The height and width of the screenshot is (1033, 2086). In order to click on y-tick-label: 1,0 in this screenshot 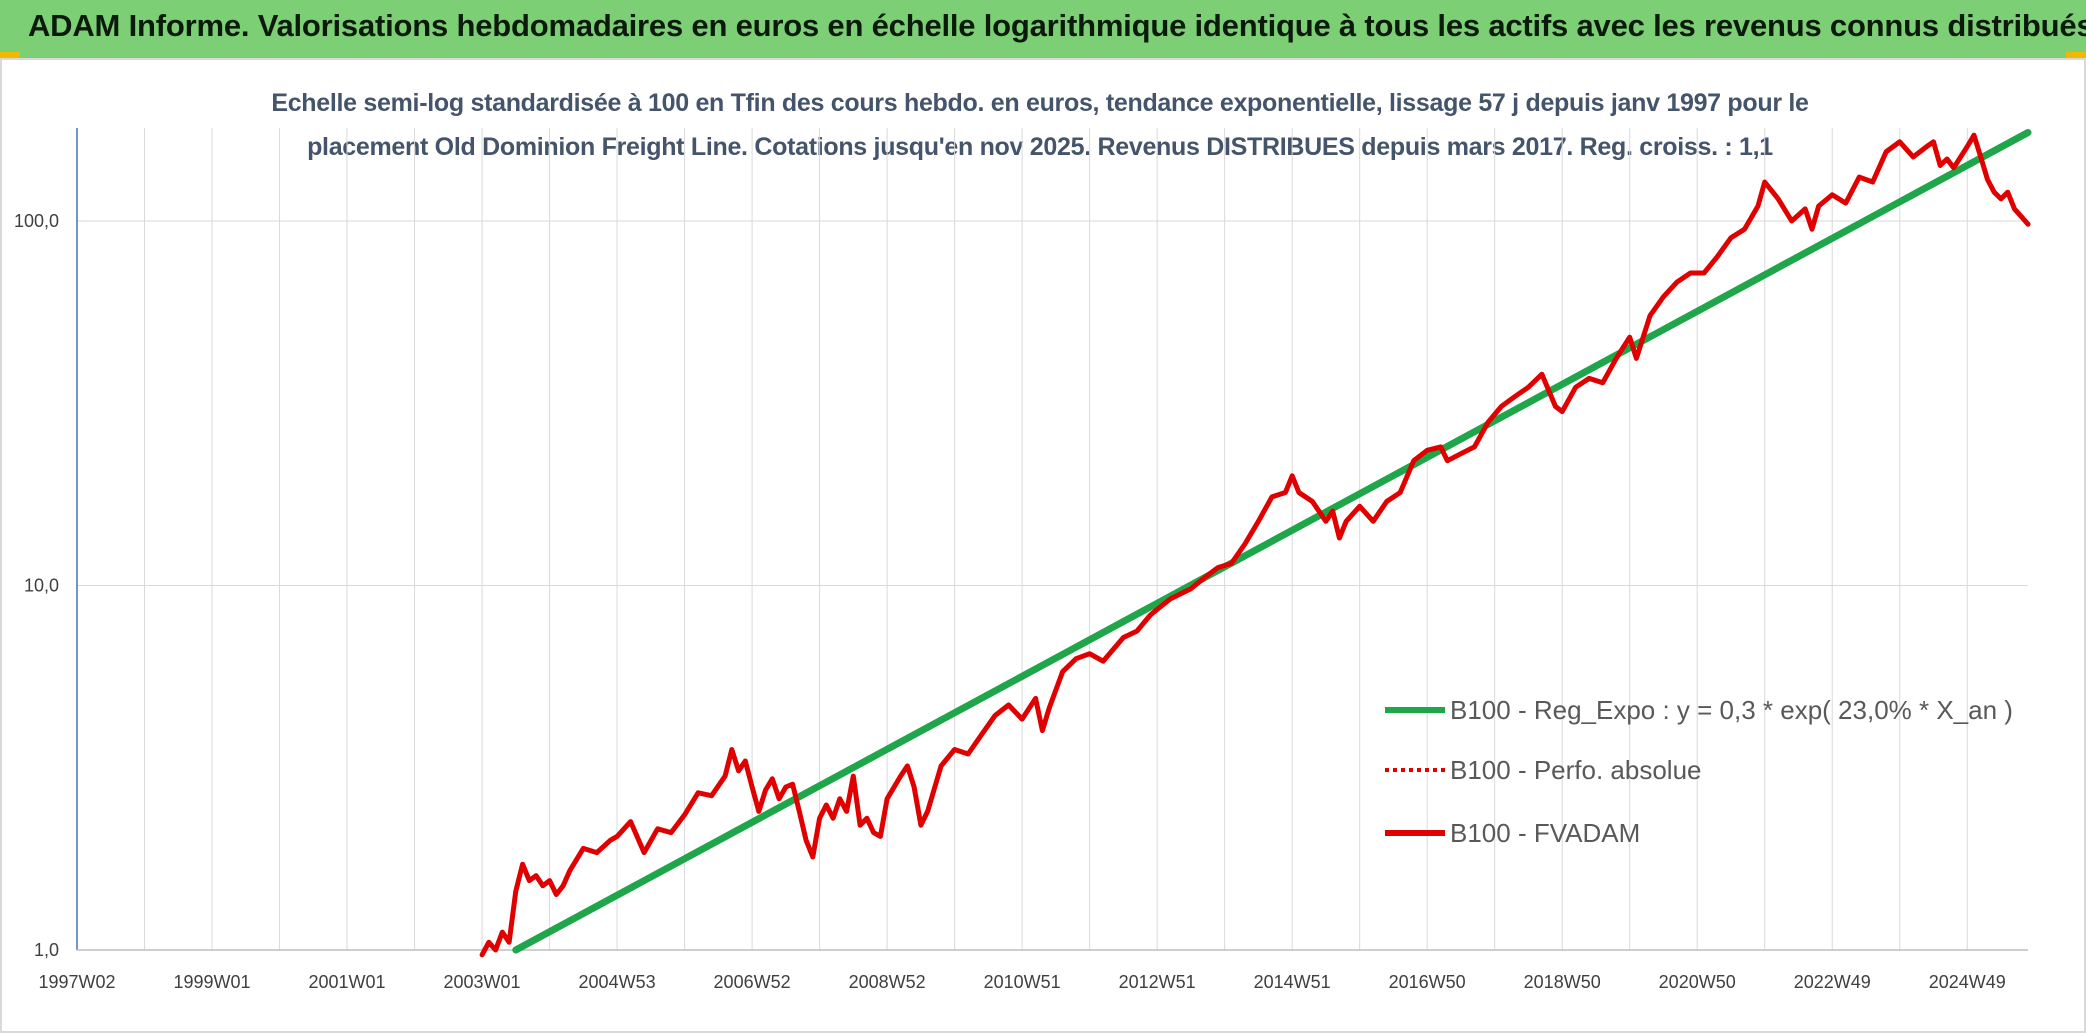, I will do `click(46, 950)`.